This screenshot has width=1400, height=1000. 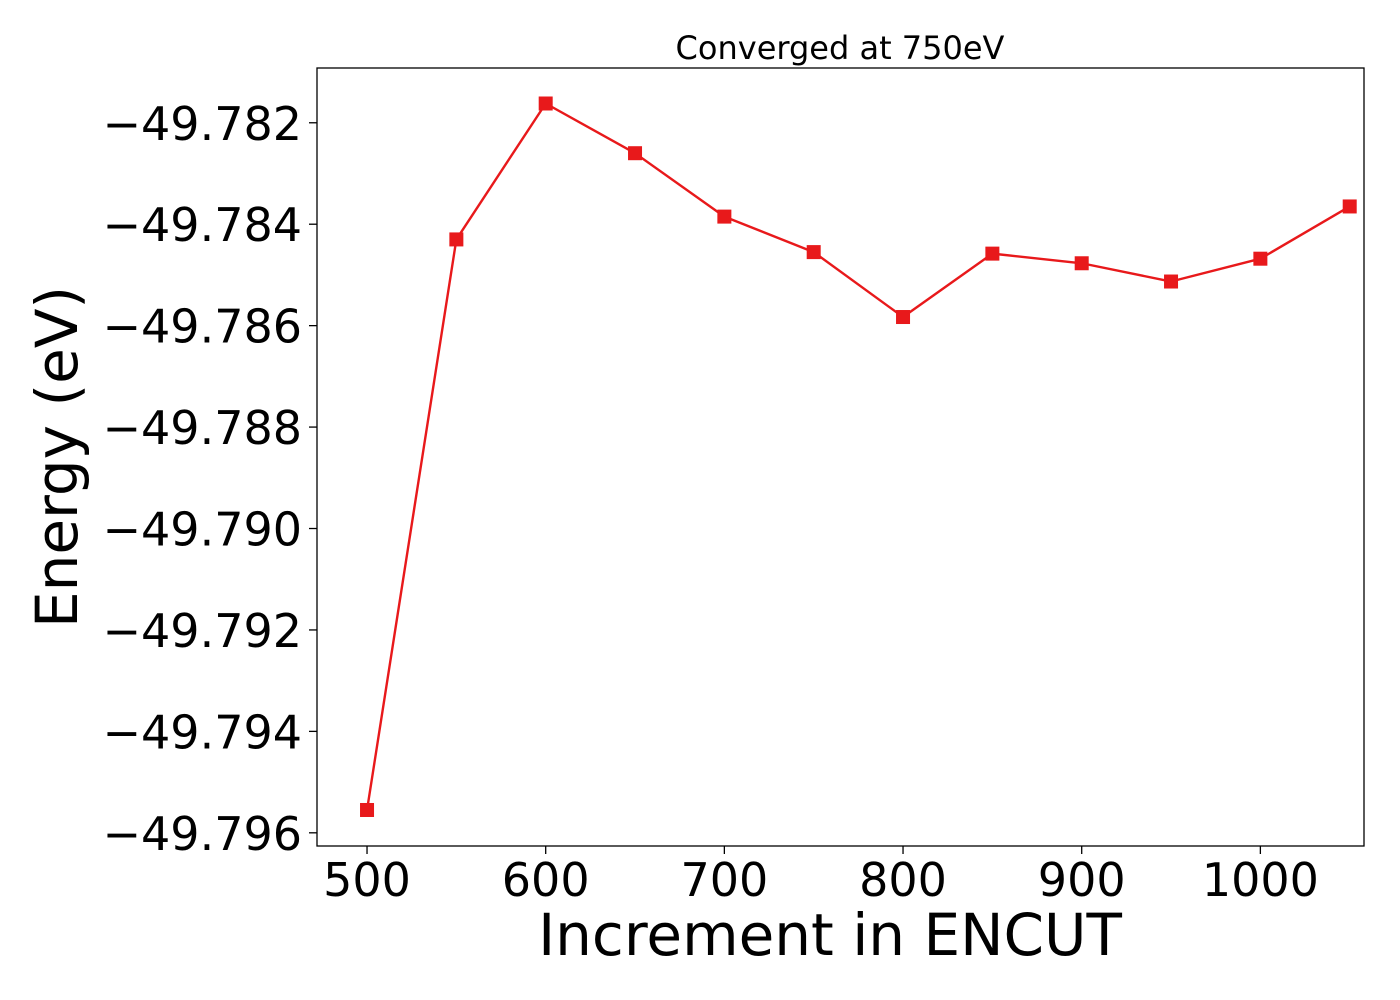 I want to click on x-axis: 500 600 700 800 900 1000, so click(x=821, y=876).